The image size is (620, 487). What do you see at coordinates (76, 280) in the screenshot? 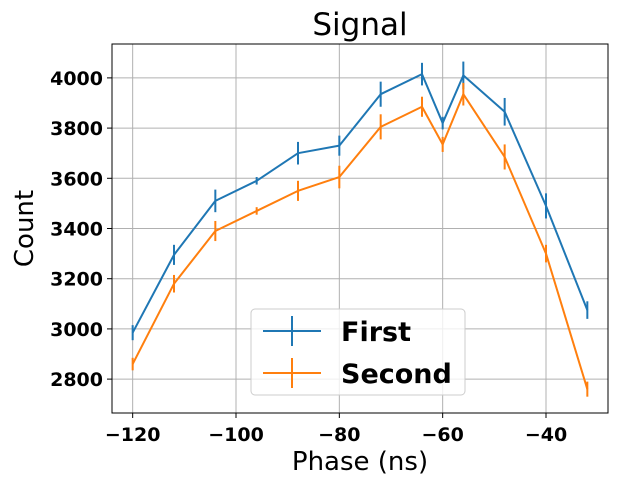
I see `y-tick-label: 3200` at bounding box center [76, 280].